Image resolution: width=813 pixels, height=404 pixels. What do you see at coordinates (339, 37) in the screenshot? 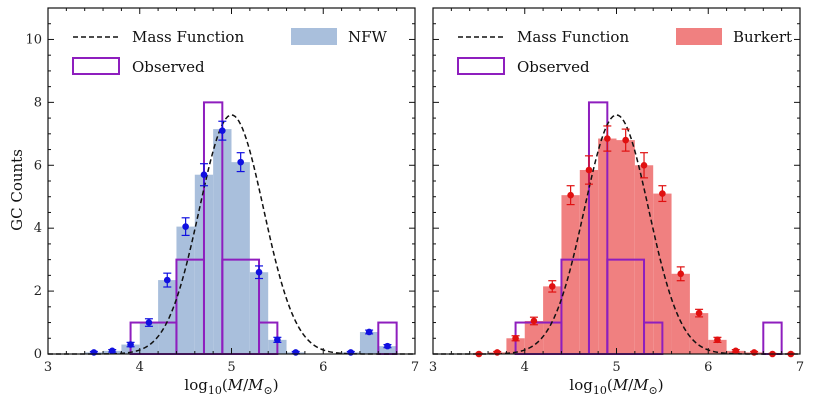
I see `legend-entry-predicted: NFW` at bounding box center [339, 37].